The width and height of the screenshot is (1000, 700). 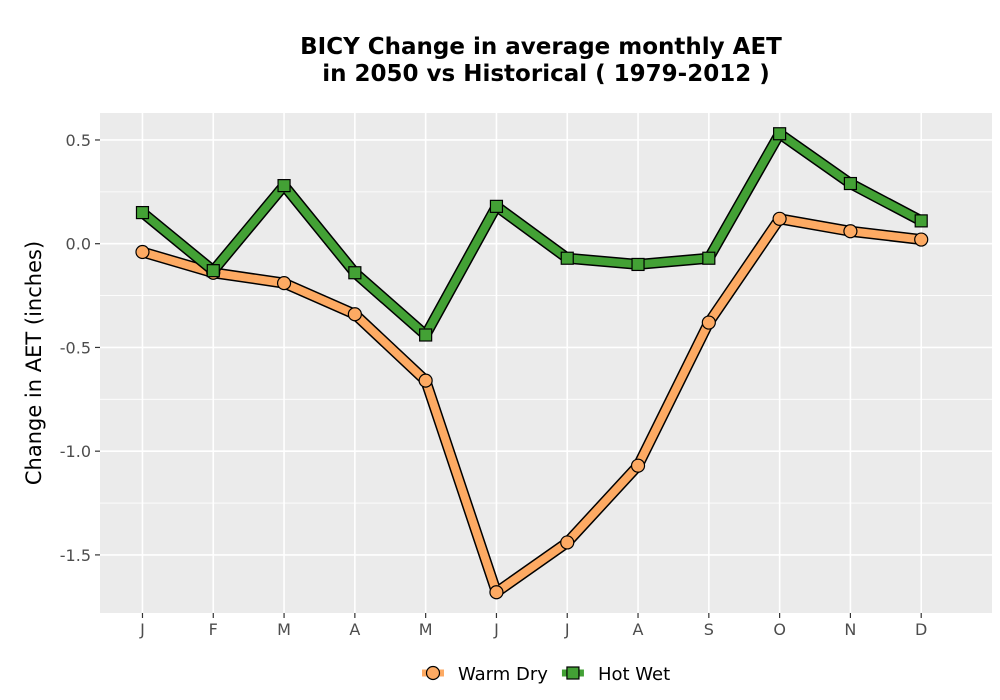 I want to click on chart-title-line-2: in 2050 vs Historical ( 1979-2012 ), so click(x=545, y=74).